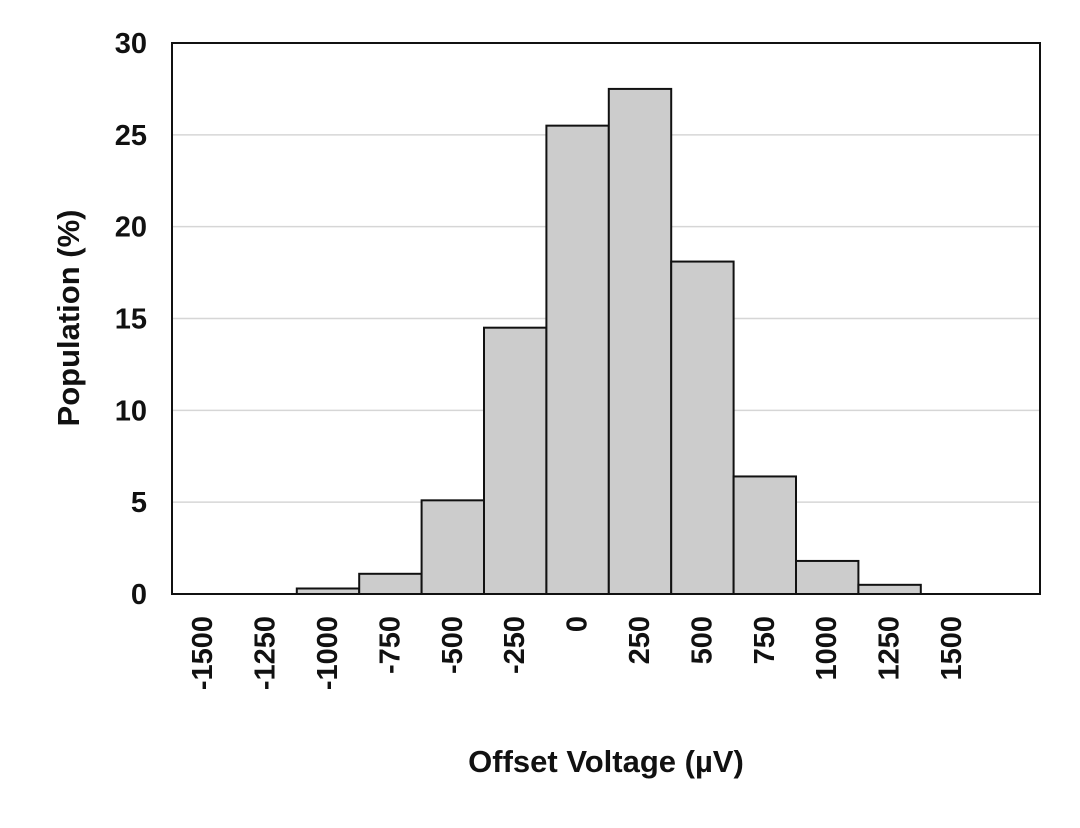 This screenshot has height=828, width=1080. Describe the element at coordinates (131, 411) in the screenshot. I see `y-tick-label: 10` at that location.